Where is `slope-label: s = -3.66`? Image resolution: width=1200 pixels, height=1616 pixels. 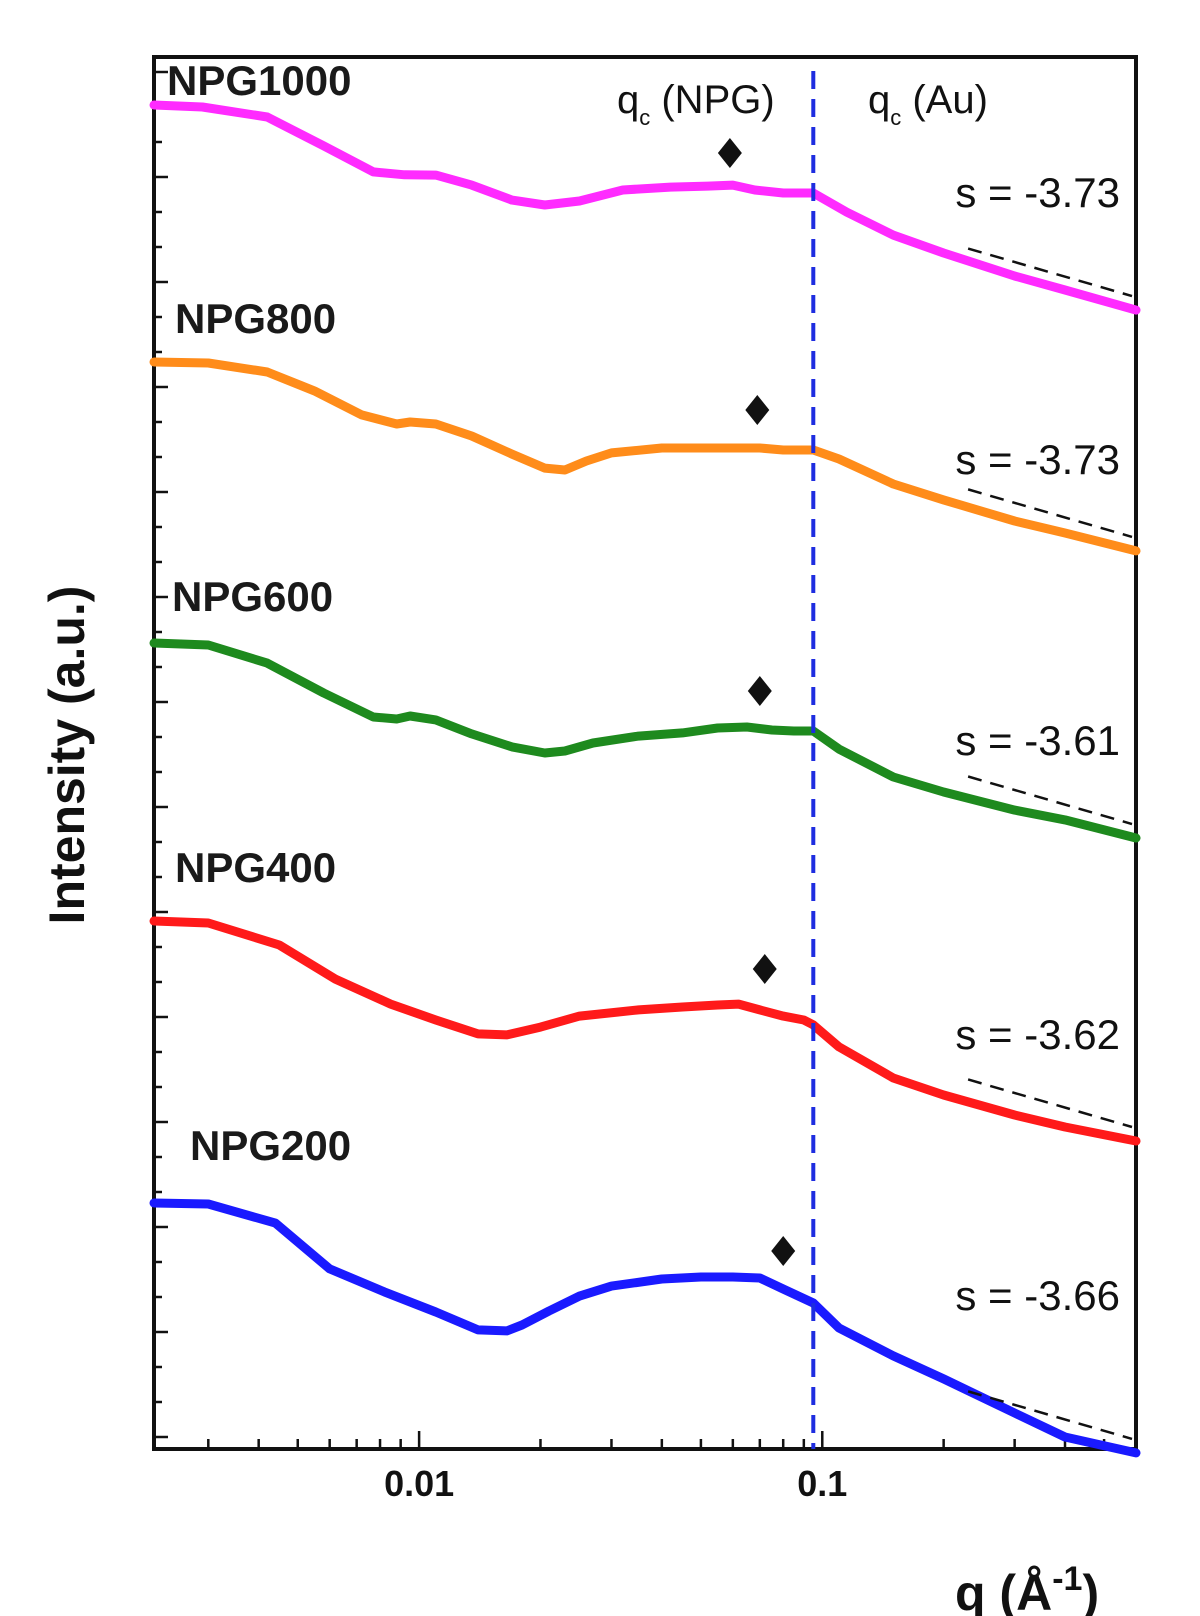
slope-label: s = -3.66 is located at coordinates (1037, 1295).